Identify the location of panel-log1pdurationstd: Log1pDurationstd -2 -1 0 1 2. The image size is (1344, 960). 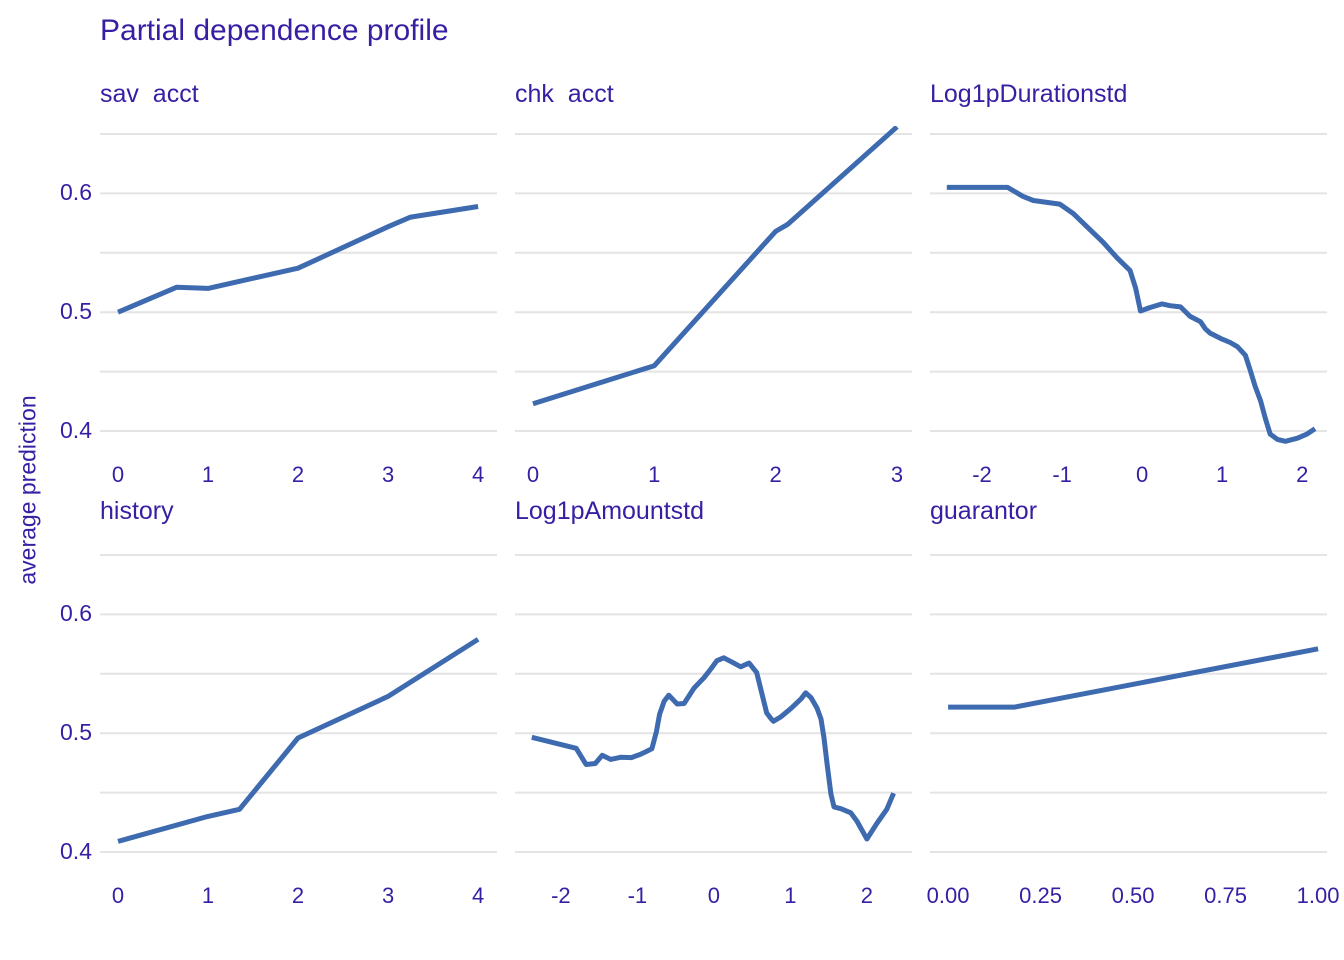
(1128, 289).